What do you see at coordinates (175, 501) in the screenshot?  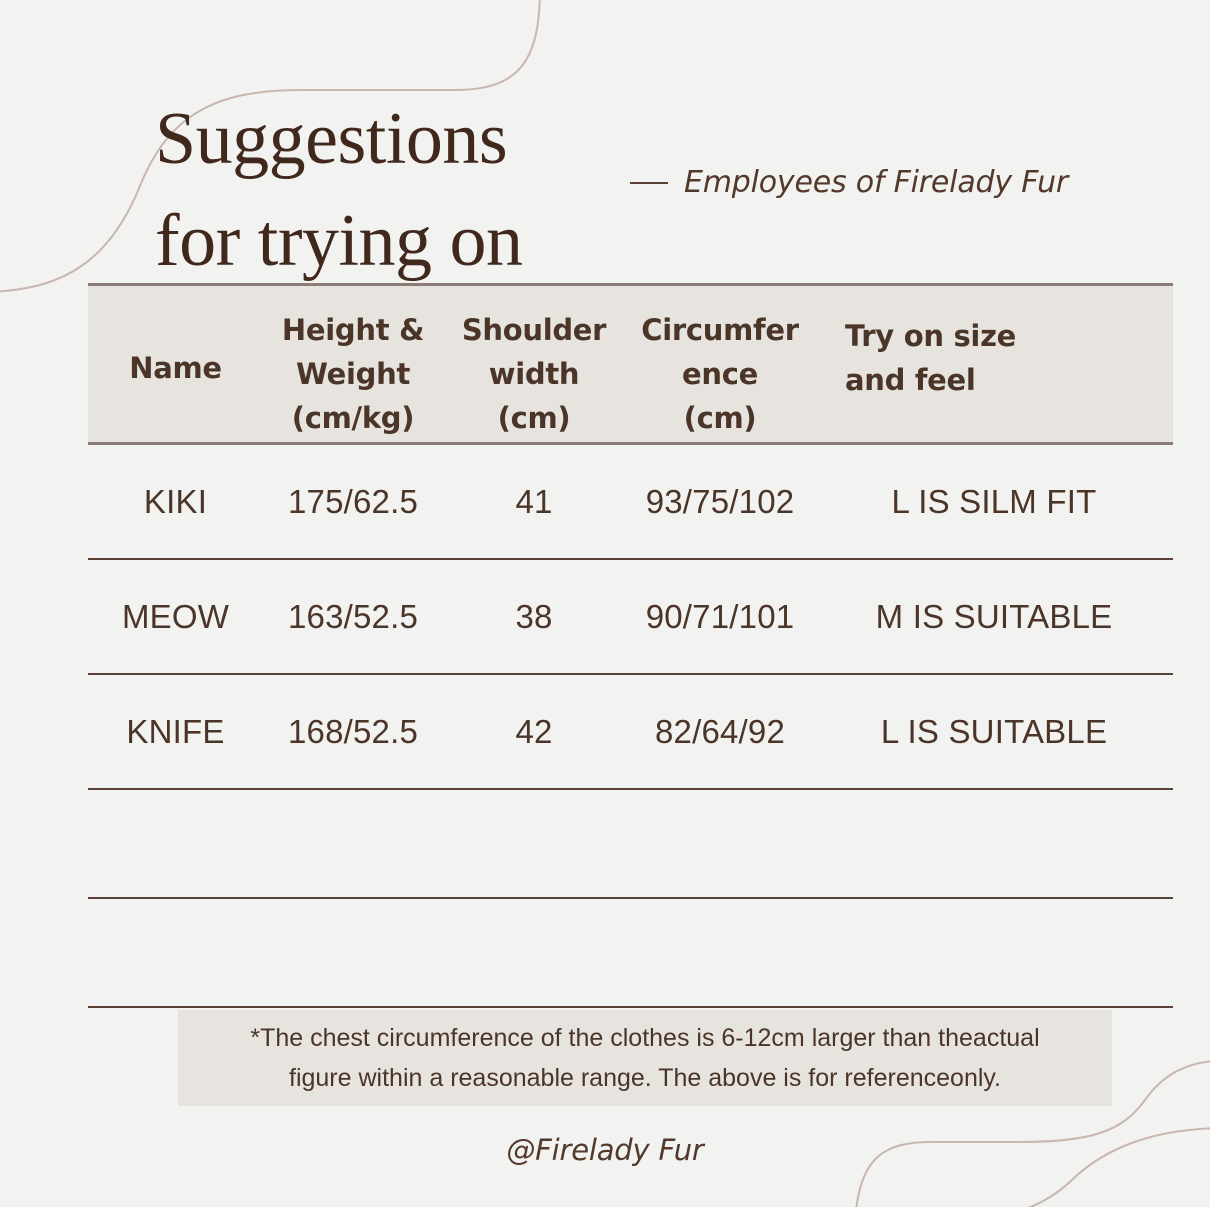 I see `cell-name: KIKI` at bounding box center [175, 501].